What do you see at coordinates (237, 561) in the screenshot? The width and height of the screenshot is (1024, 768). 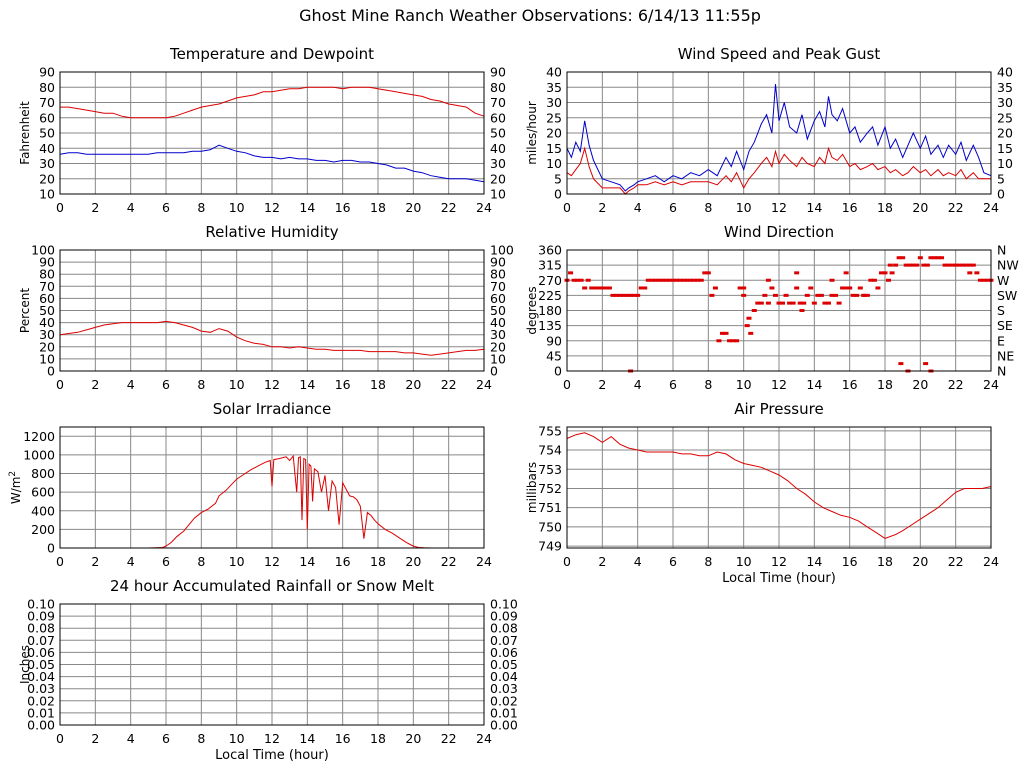 I see `solar-xtick-label: 10` at bounding box center [237, 561].